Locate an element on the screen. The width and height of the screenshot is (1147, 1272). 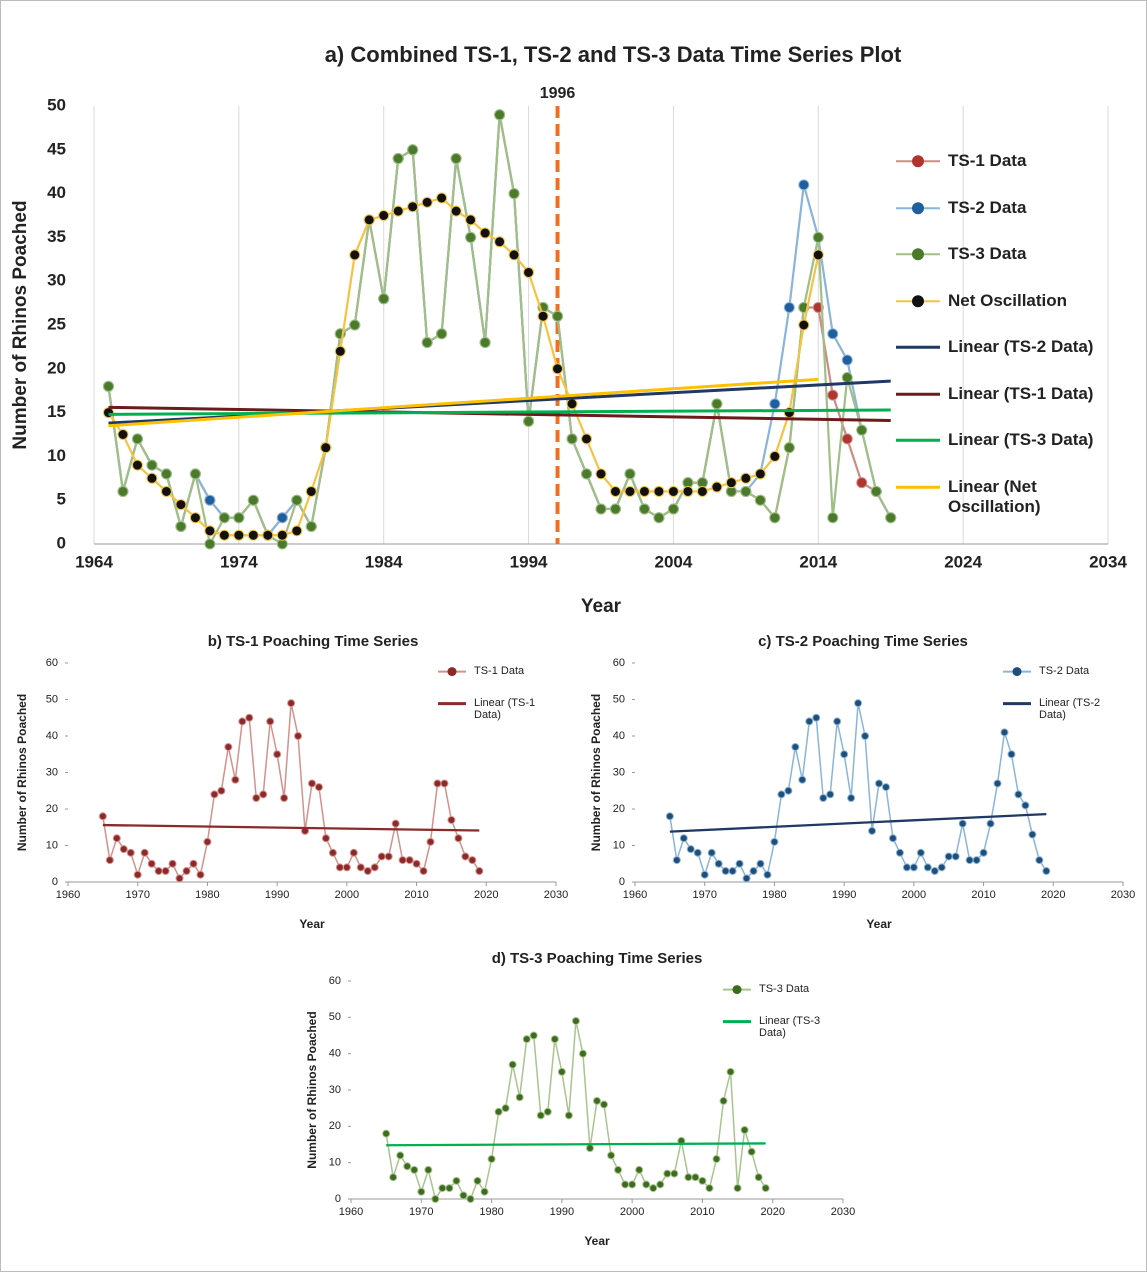
legend-marker is located at coordinates (737, 990).